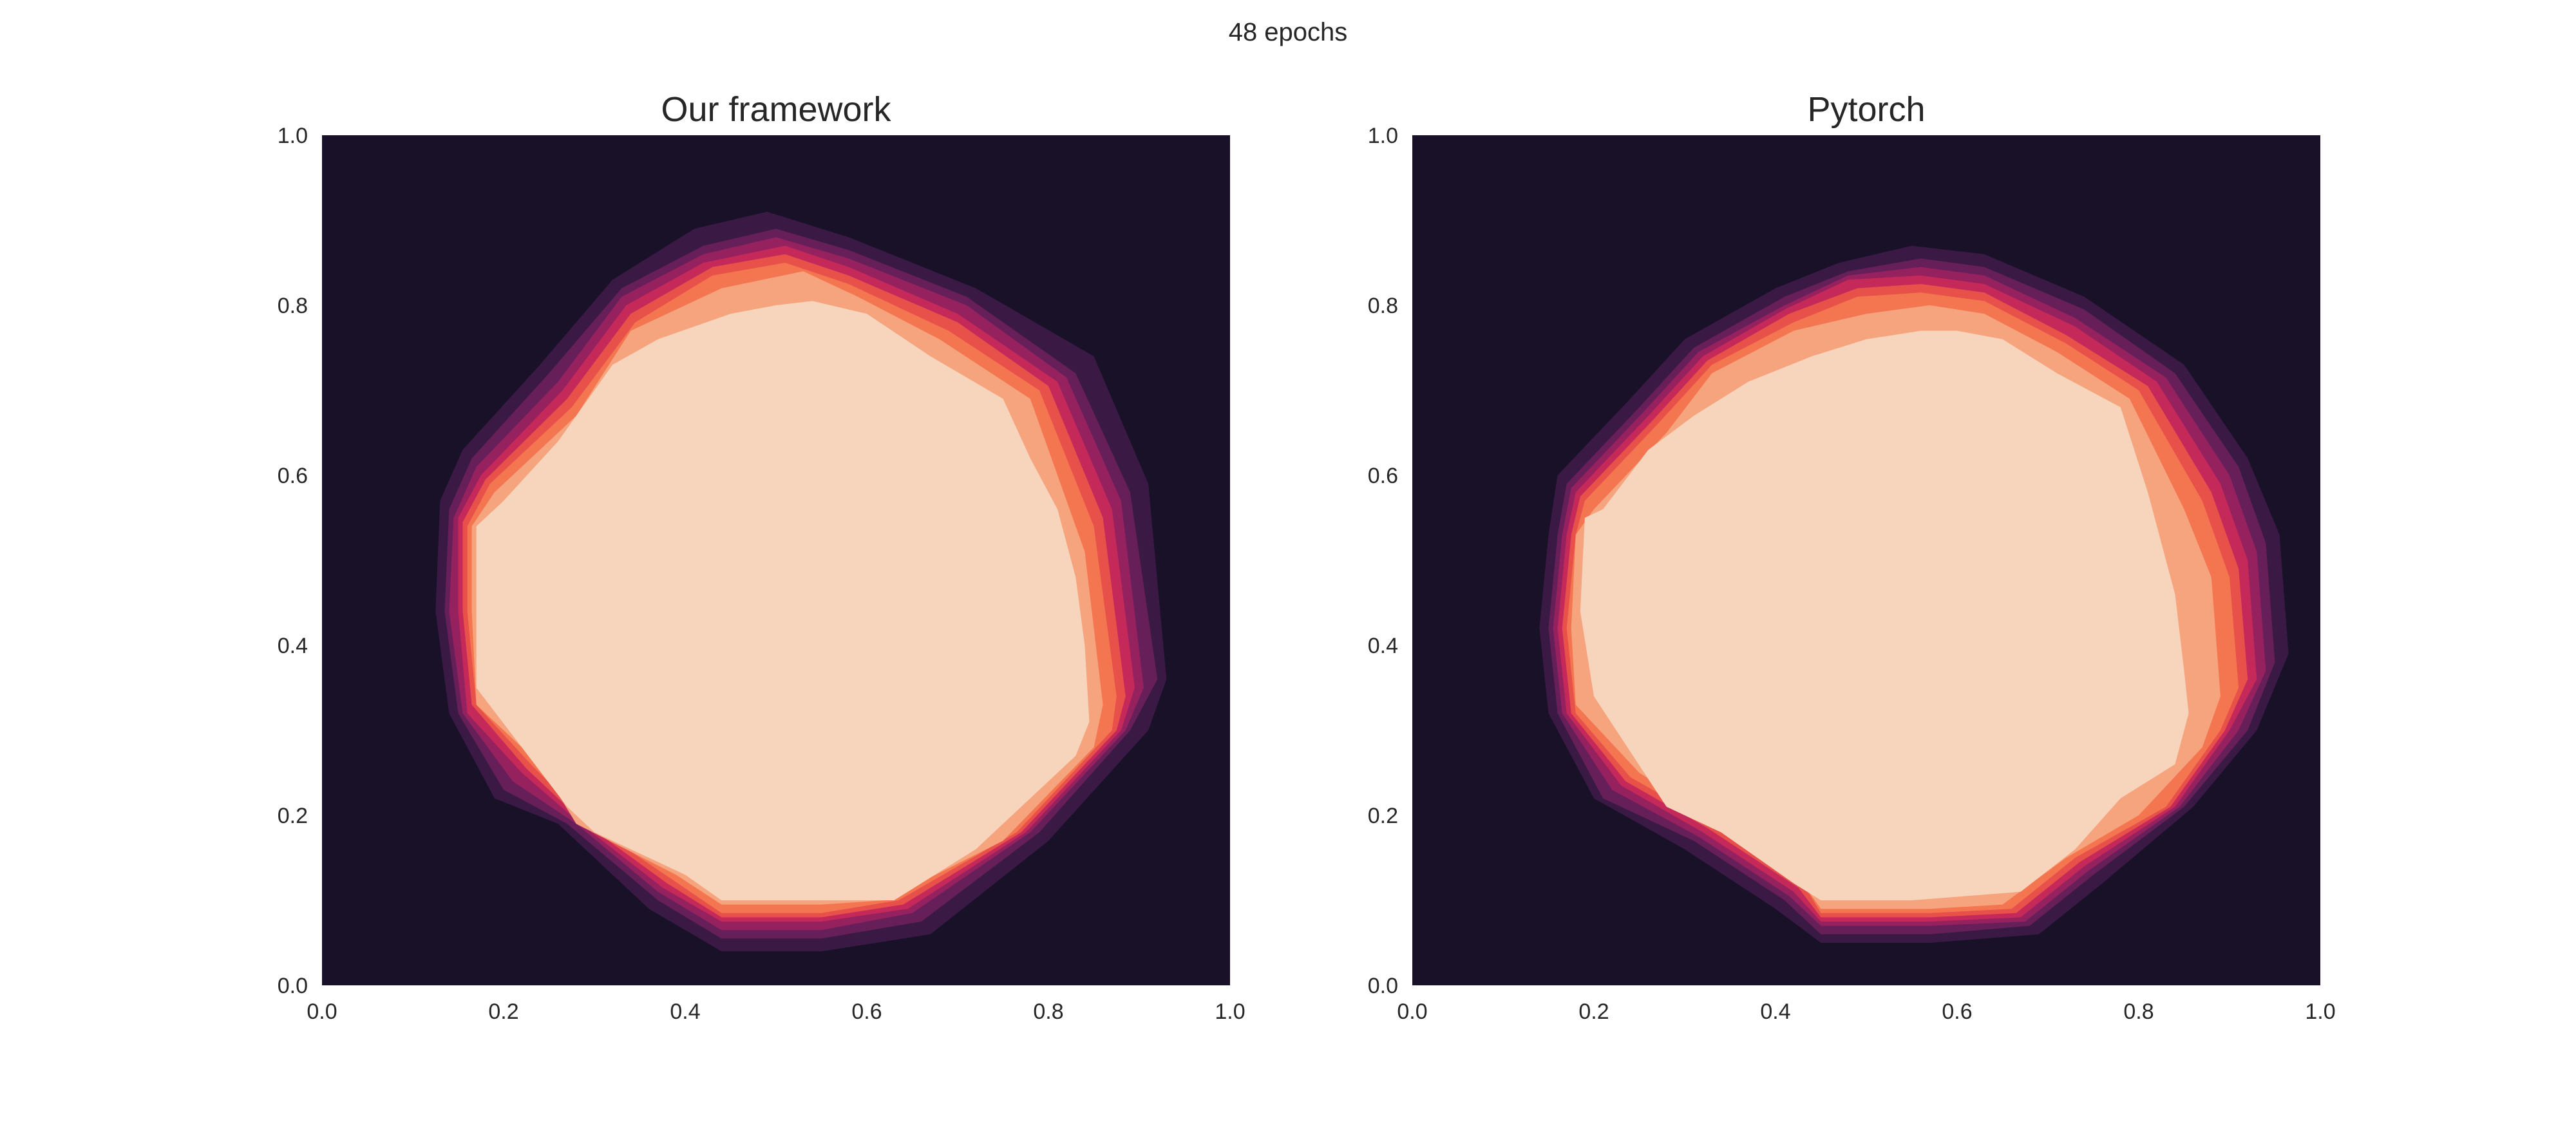 This screenshot has width=2576, height=1127. Describe the element at coordinates (776, 109) in the screenshot. I see `plot-title: Our framework` at that location.